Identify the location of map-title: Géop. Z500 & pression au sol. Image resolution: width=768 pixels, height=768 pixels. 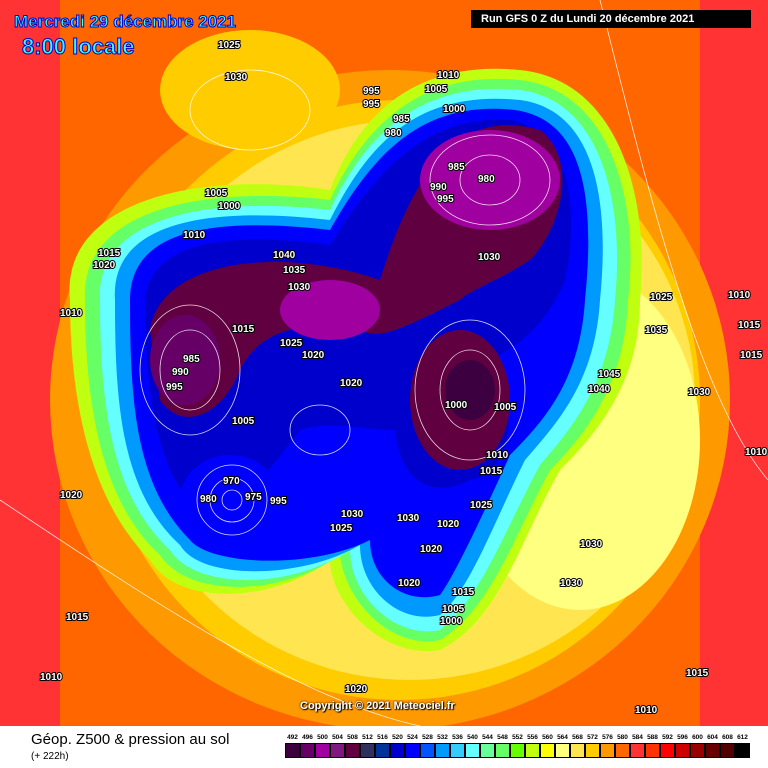
(130, 739).